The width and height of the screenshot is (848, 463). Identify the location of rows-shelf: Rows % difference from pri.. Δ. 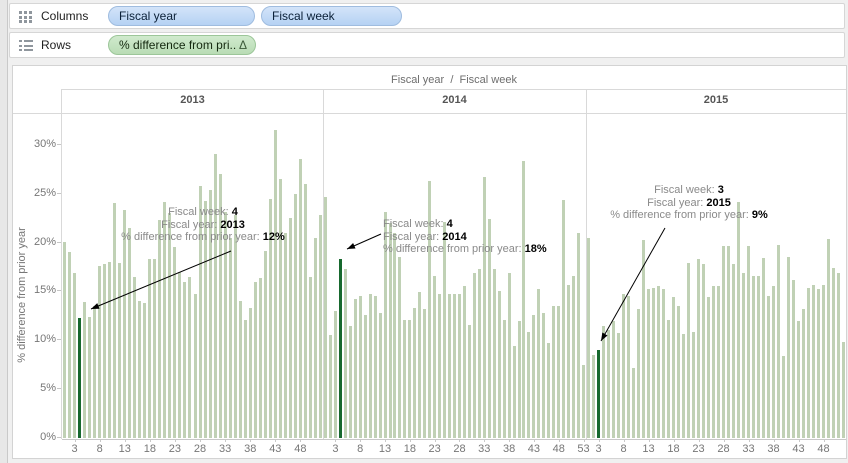
(427, 45).